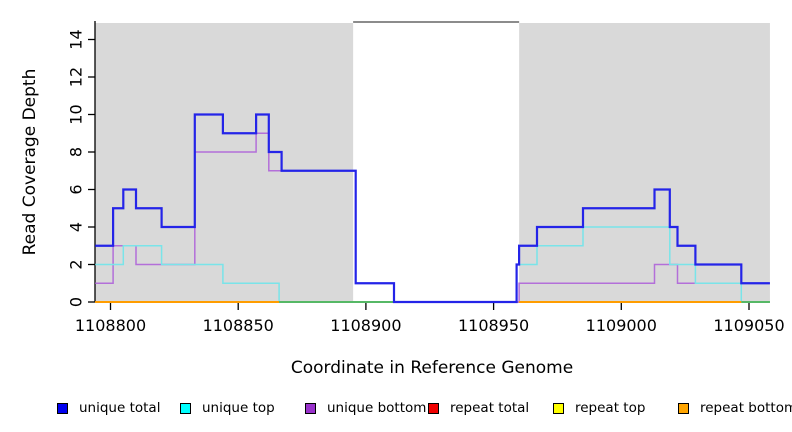  Describe the element at coordinates (493, 325) in the screenshot. I see `x-tick-label: 1108950` at that location.